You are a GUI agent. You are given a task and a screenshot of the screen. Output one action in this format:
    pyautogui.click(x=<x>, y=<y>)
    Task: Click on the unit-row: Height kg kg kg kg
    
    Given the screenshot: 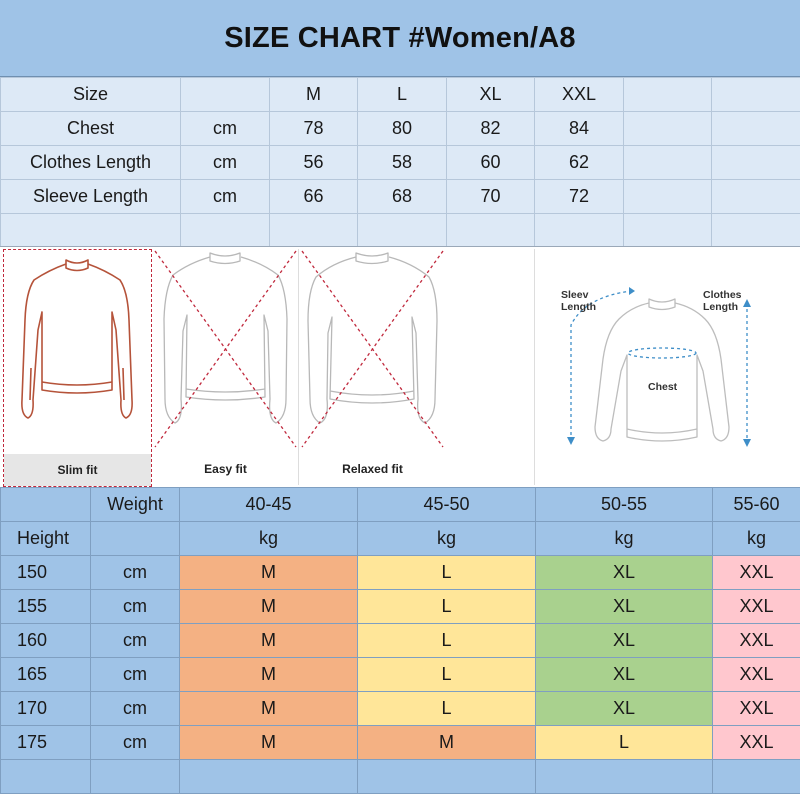 What is the action you would take?
    pyautogui.click(x=400, y=538)
    